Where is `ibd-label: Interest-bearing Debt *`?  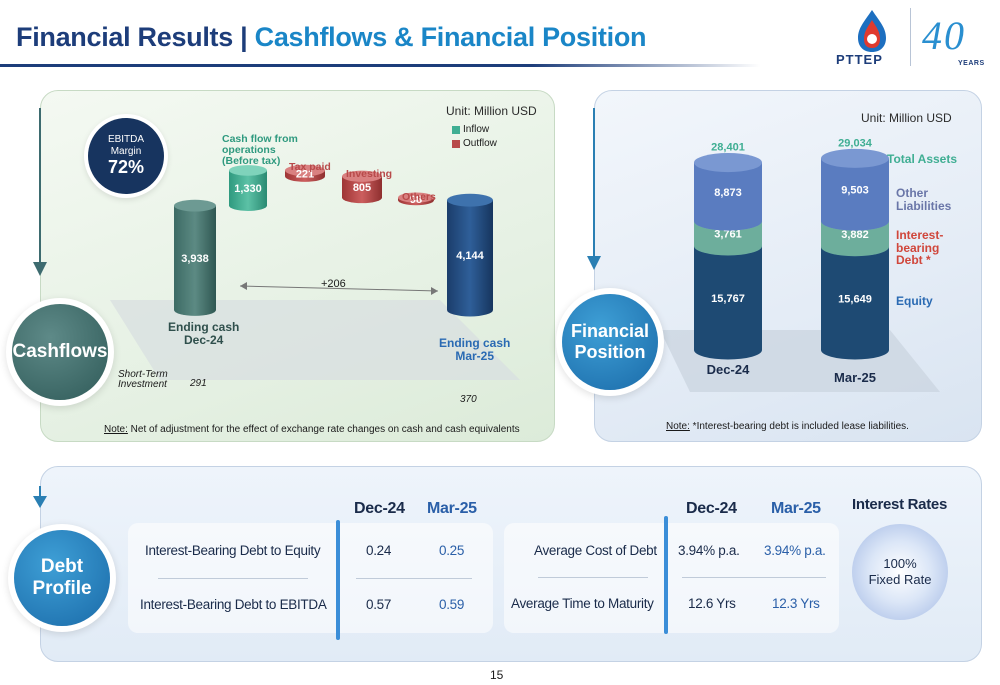
ibd-label: Interest-bearing Debt * is located at coordinates (920, 248).